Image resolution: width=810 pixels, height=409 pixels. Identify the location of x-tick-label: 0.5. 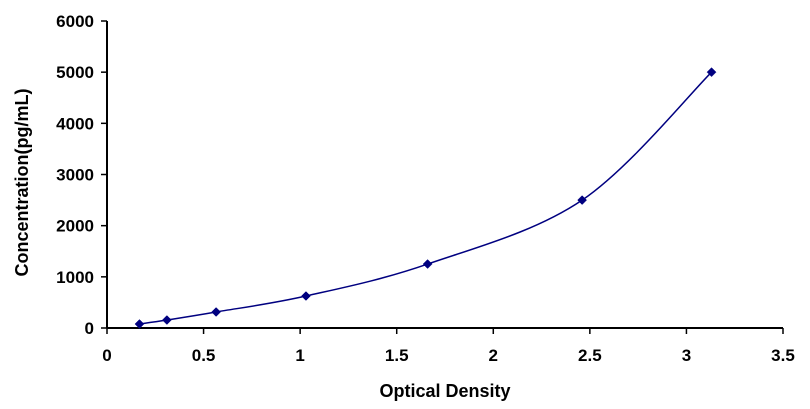
(204, 355).